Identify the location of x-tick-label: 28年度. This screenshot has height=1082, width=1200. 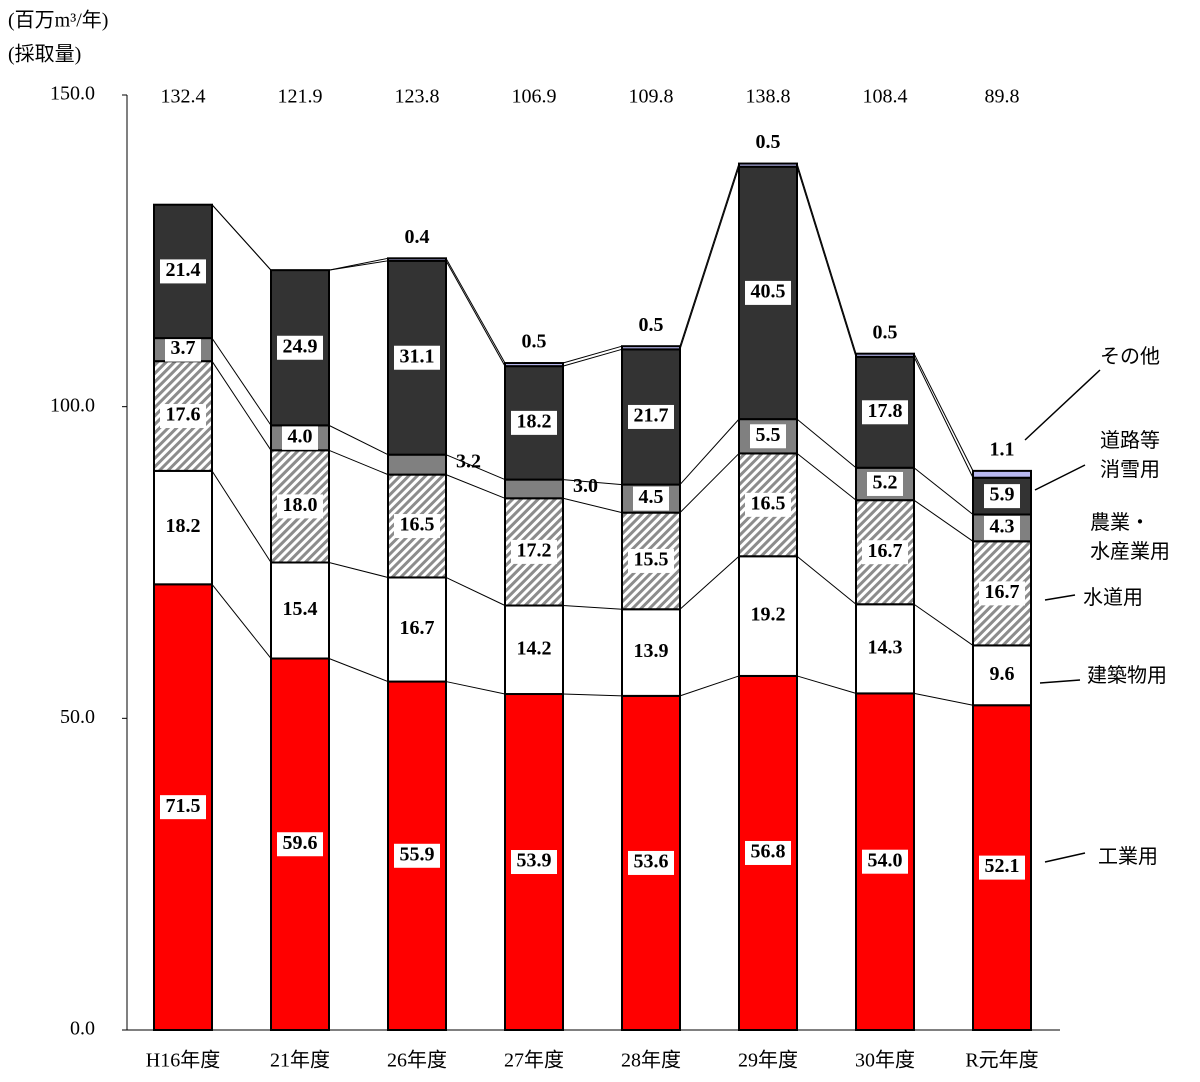
(651, 1060).